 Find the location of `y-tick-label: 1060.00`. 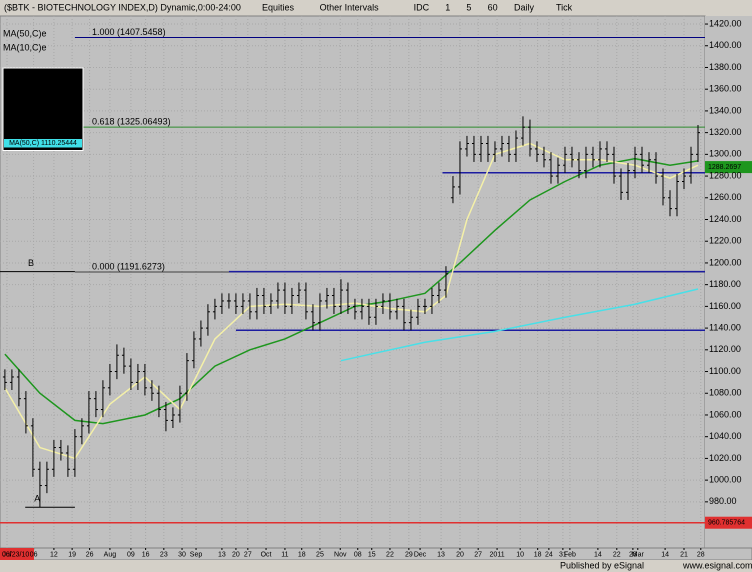

y-tick-label: 1060.00 is located at coordinates (725, 414).